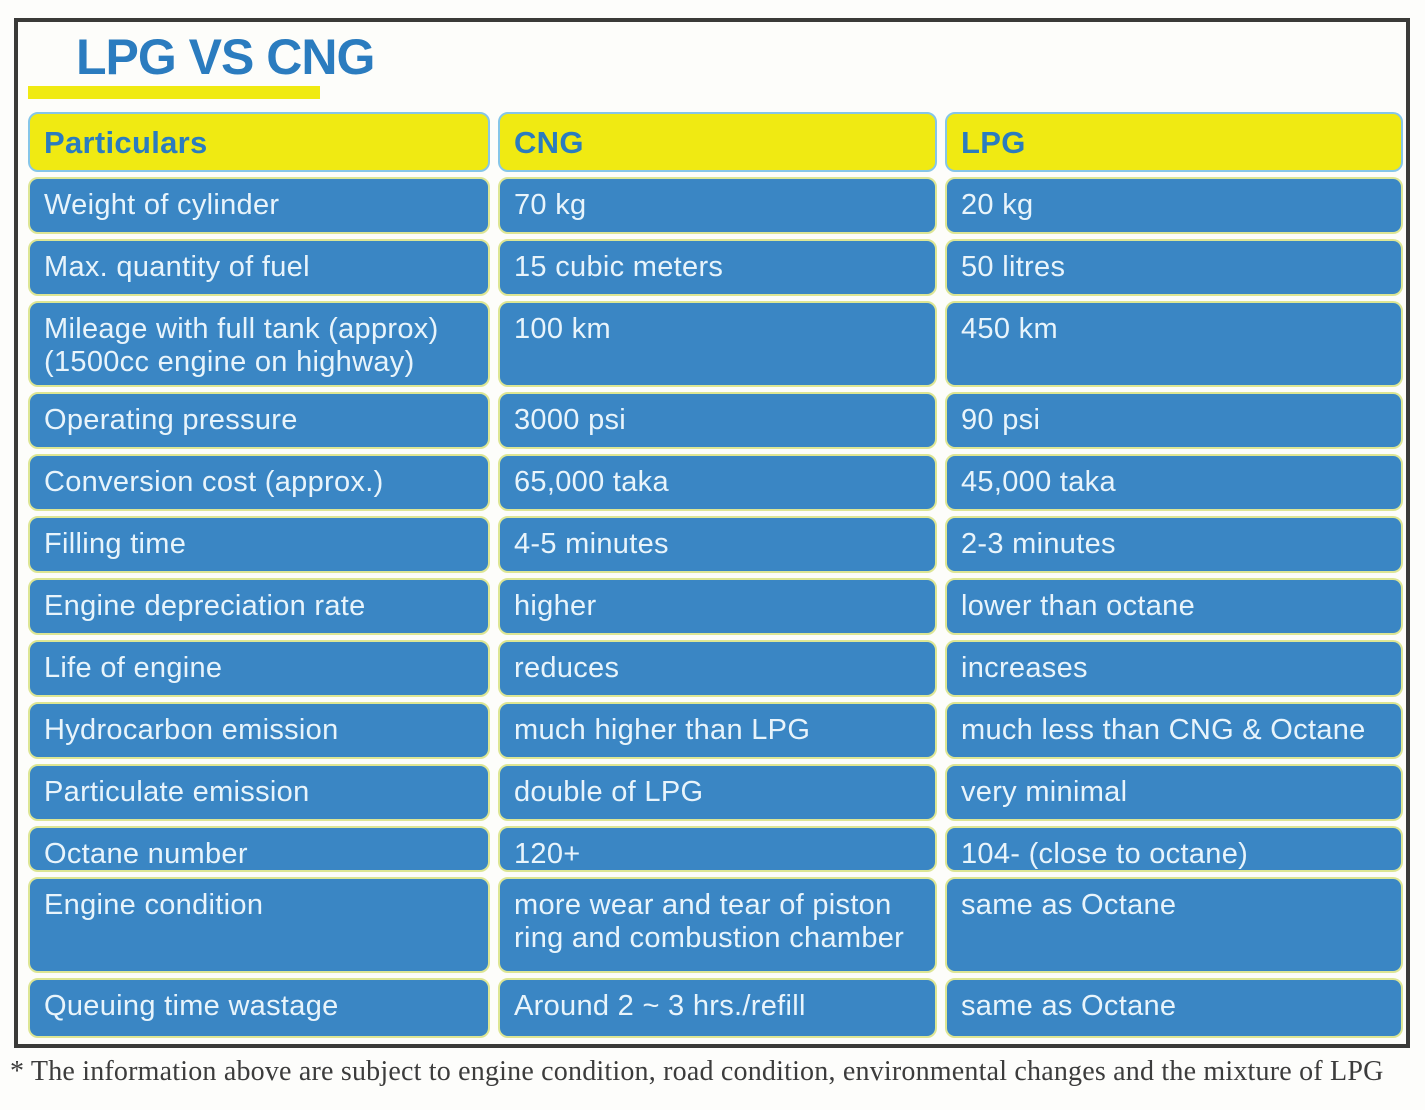 The height and width of the screenshot is (1110, 1425). Describe the element at coordinates (259, 544) in the screenshot. I see `cell-particular: Filling time` at that location.